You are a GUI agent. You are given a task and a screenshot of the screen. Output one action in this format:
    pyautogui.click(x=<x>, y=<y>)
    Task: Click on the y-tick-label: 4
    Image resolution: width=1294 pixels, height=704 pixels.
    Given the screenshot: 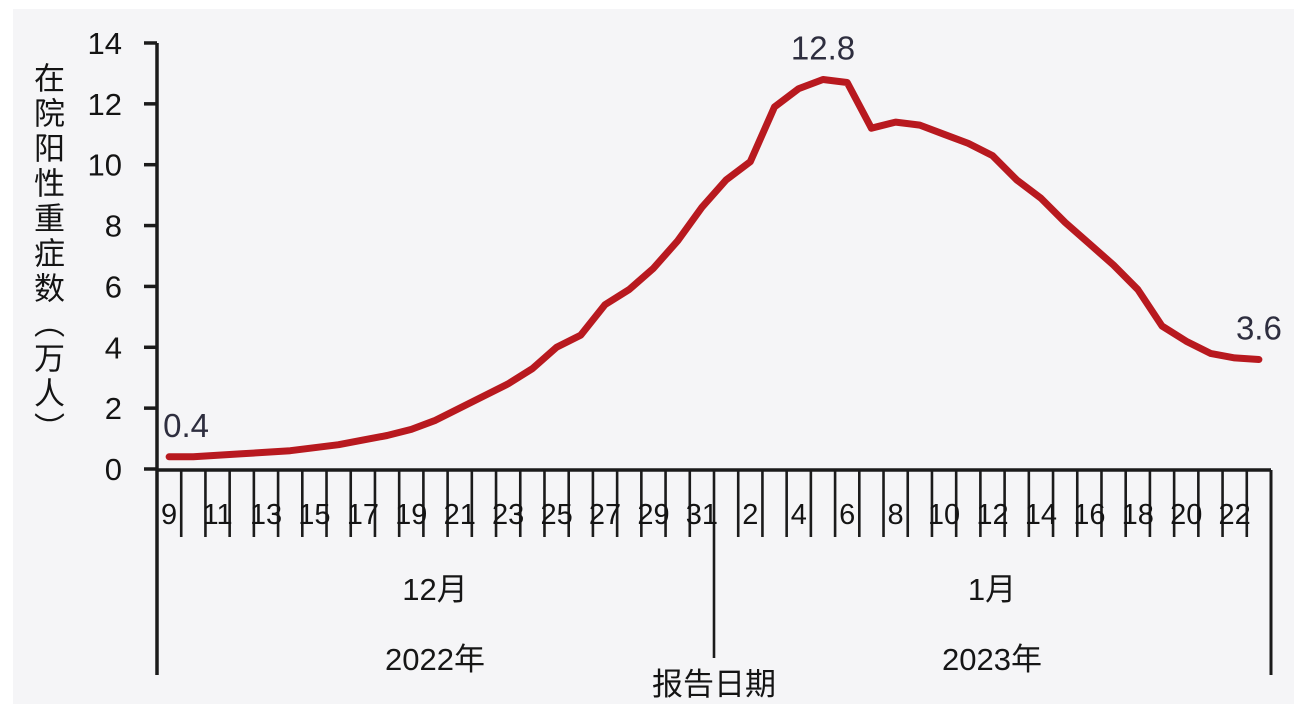 What is the action you would take?
    pyautogui.click(x=113, y=347)
    